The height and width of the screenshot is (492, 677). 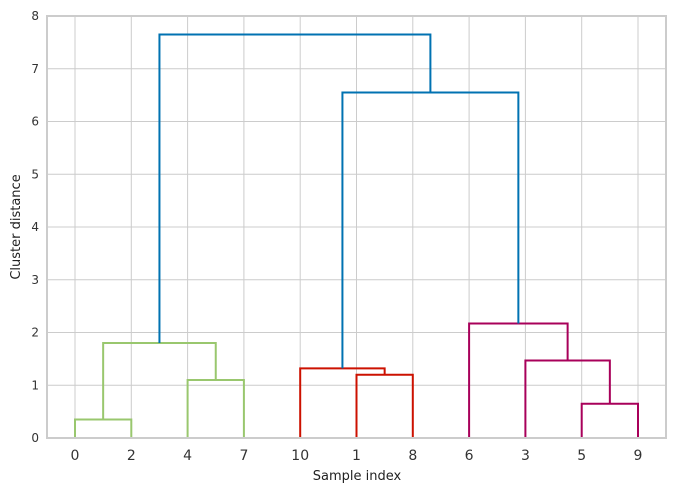 I want to click on x-tick-labels: 0 2 4 7 10 1 8 6 3 5 9, so click(x=357, y=456).